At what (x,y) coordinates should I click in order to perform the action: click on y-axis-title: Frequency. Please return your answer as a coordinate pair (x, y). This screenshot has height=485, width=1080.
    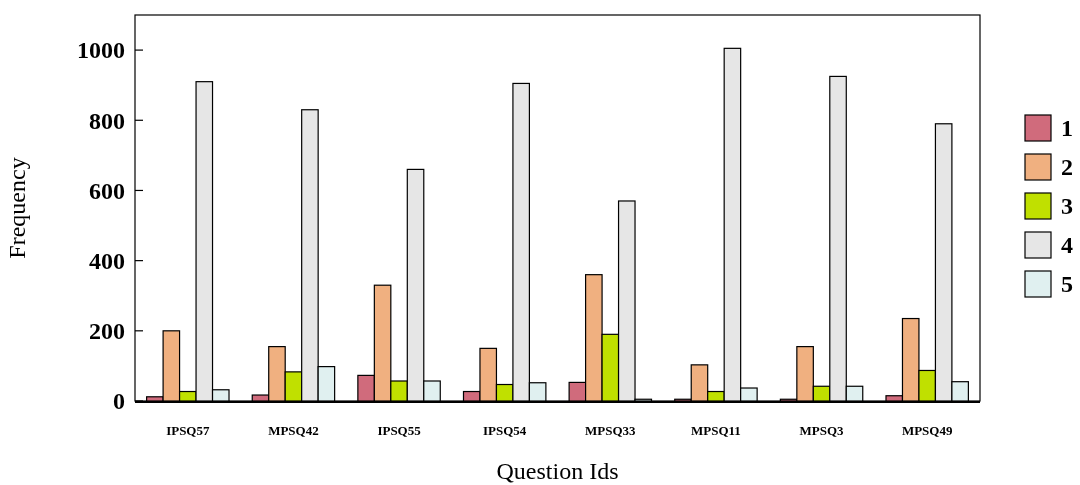
    Looking at the image, I should click on (17, 208).